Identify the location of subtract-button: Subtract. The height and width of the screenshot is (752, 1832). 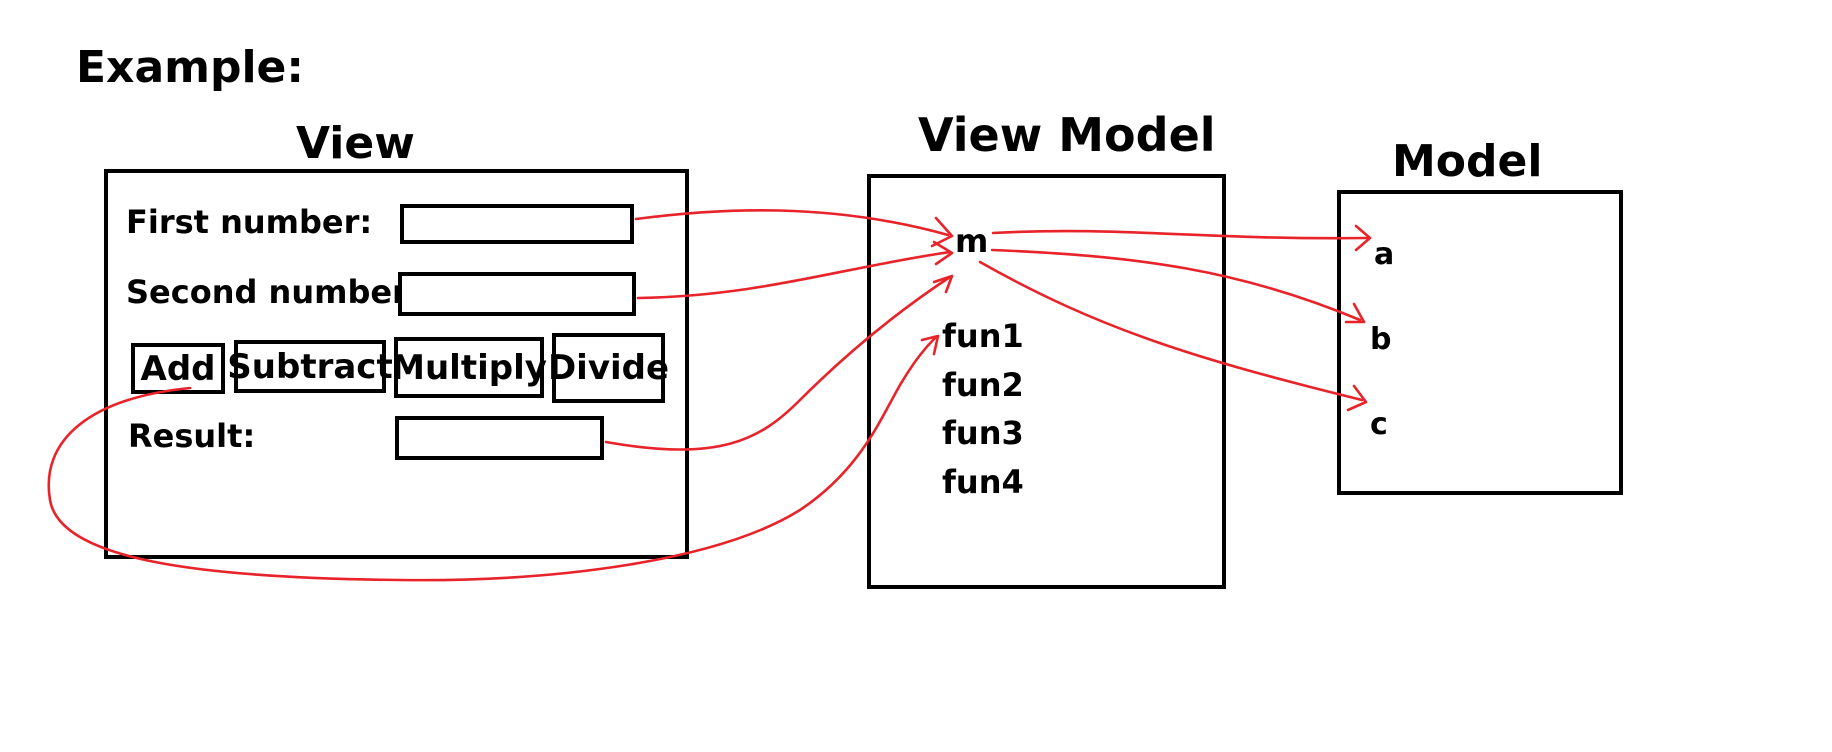
(310, 366).